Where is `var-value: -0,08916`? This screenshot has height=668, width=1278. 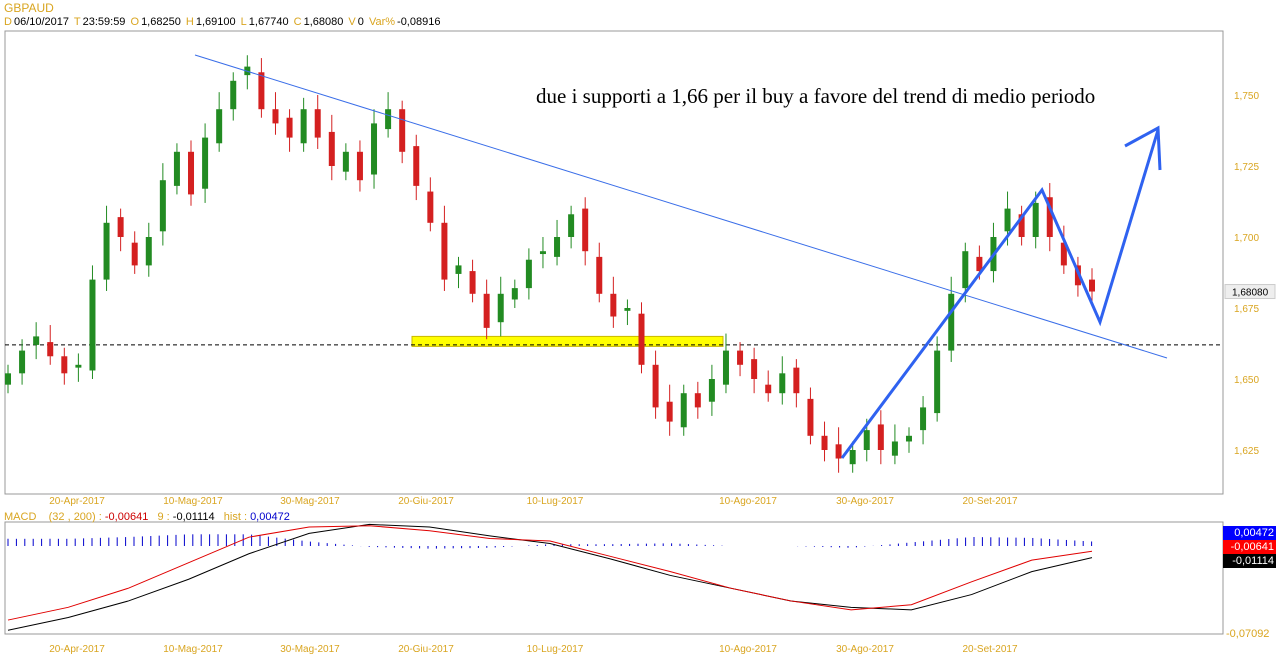
var-value: -0,08916 is located at coordinates (419, 22).